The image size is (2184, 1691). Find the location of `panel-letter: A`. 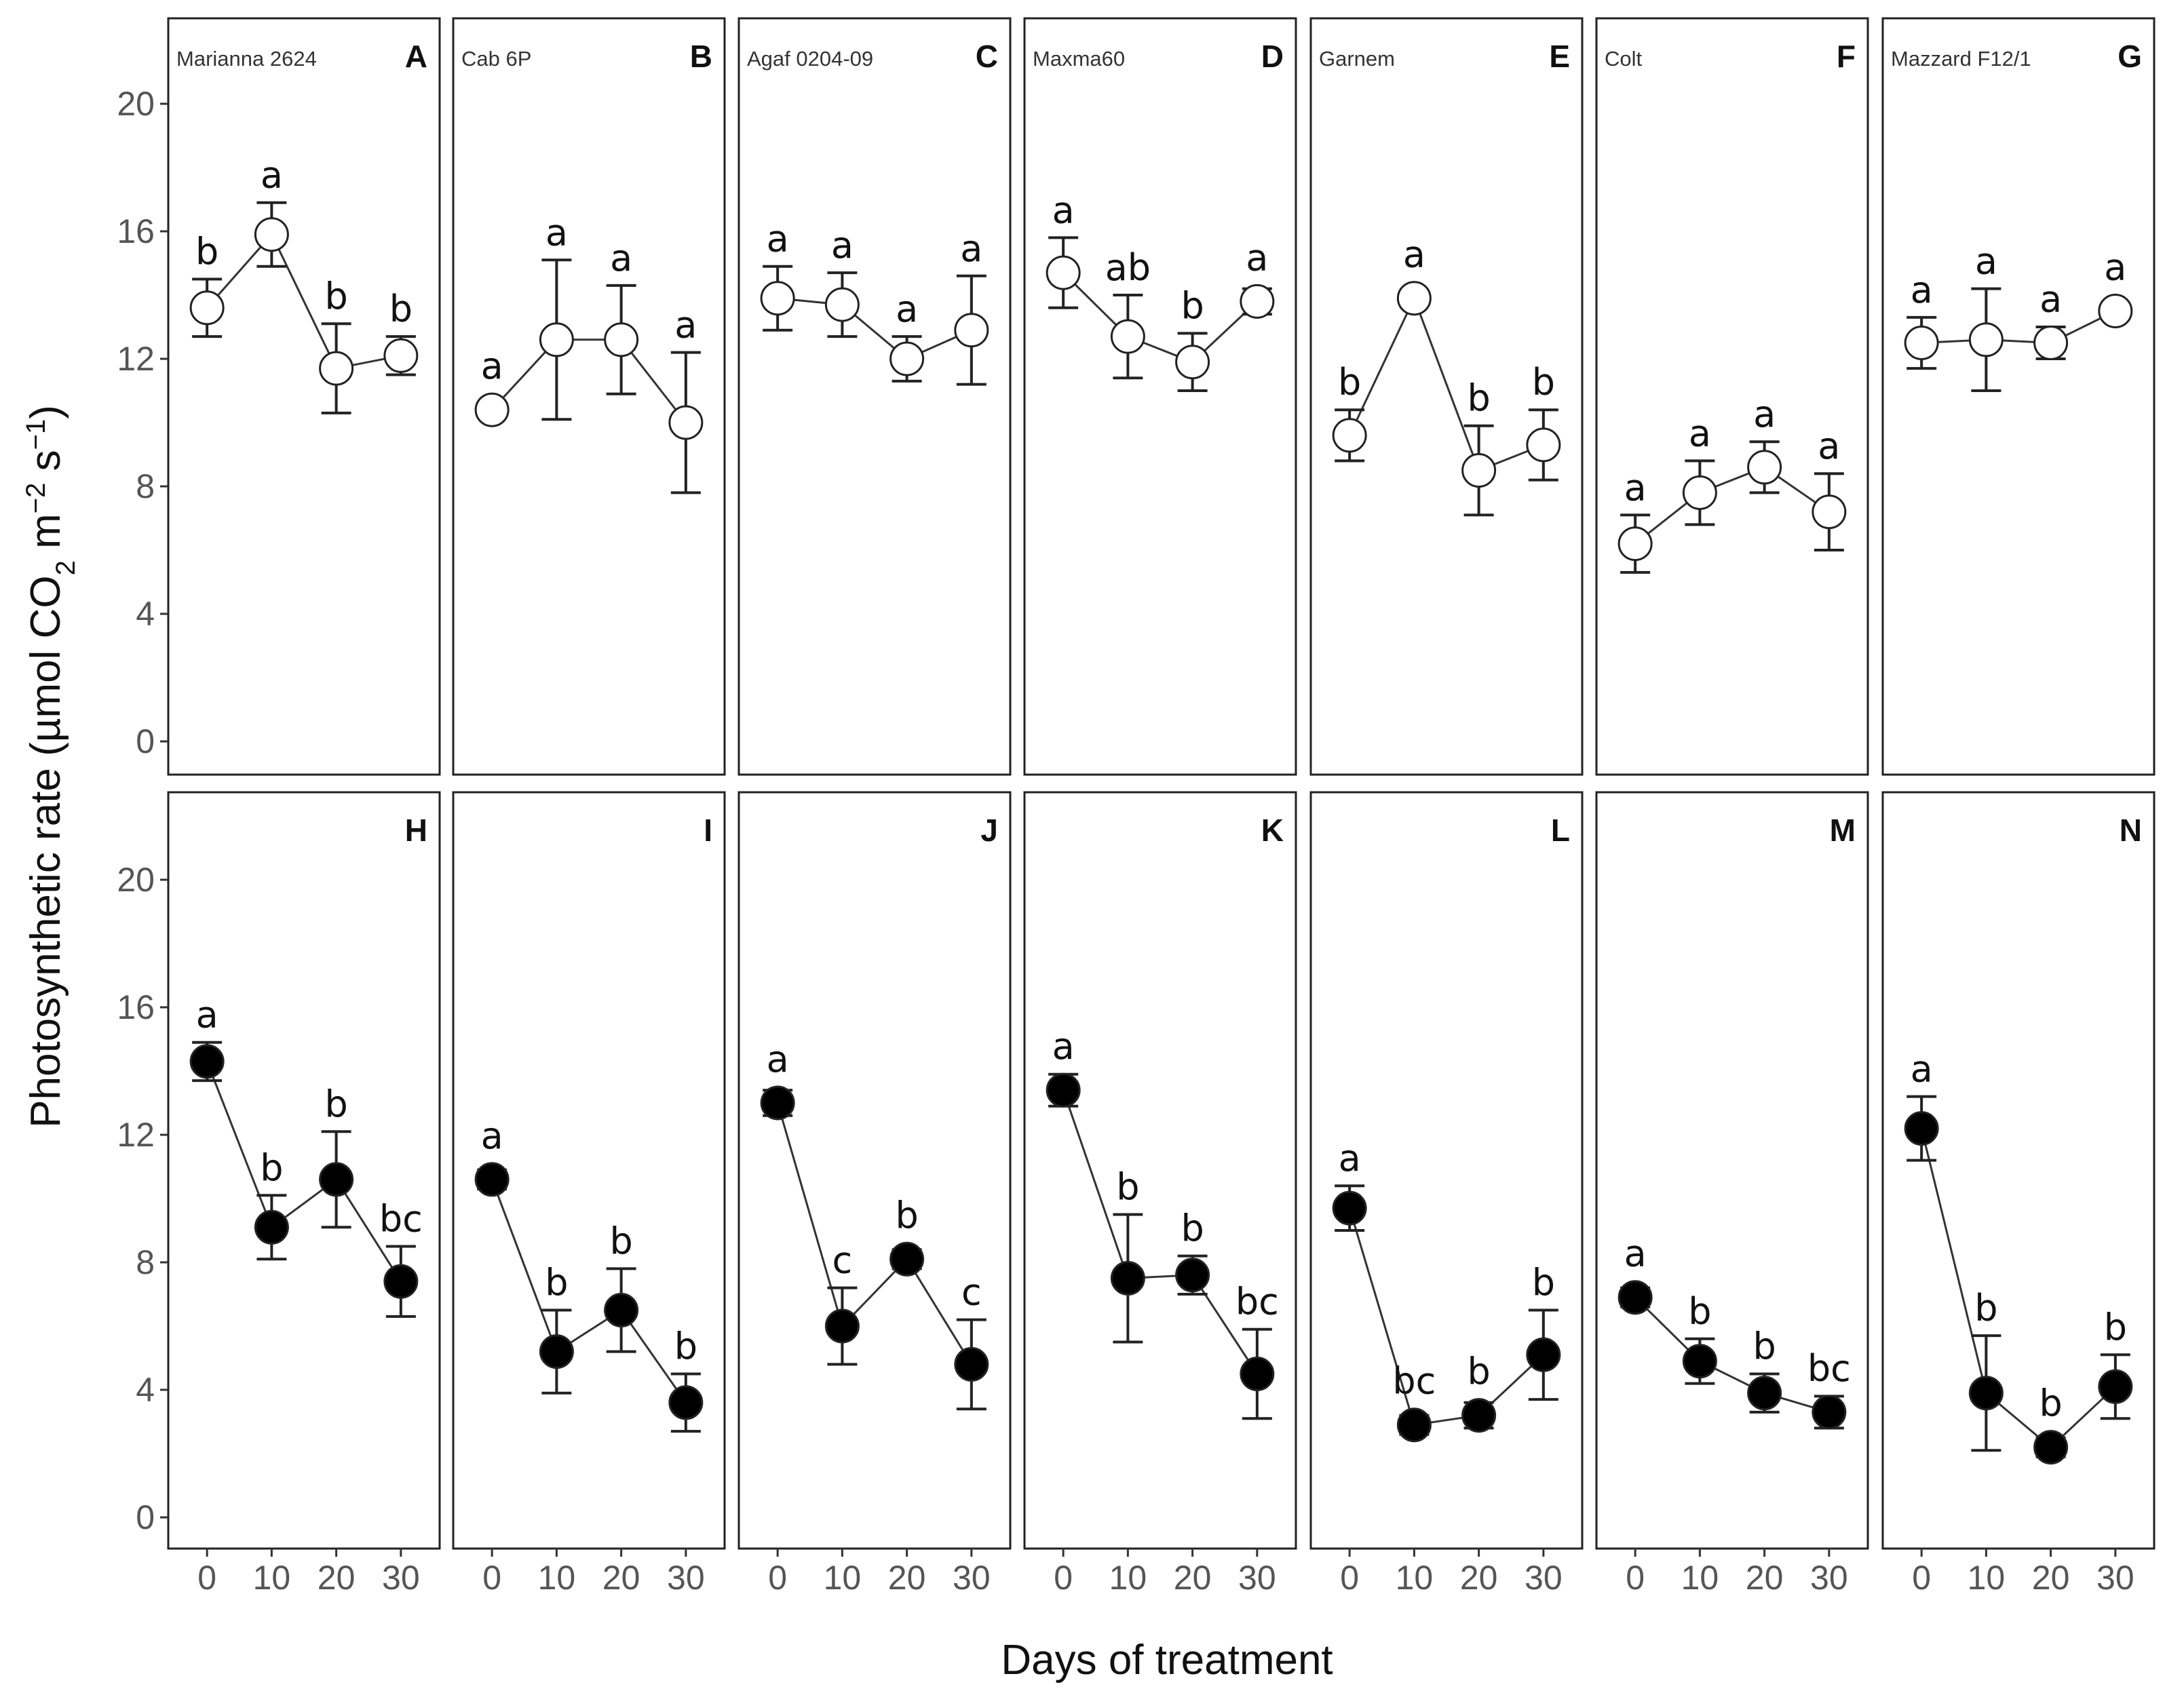

panel-letter: A is located at coordinates (416, 56).